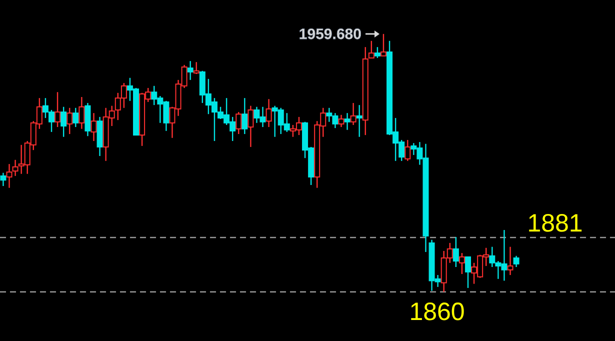 This screenshot has width=615, height=341. I want to click on ref-line-label: 1860, so click(437, 312).